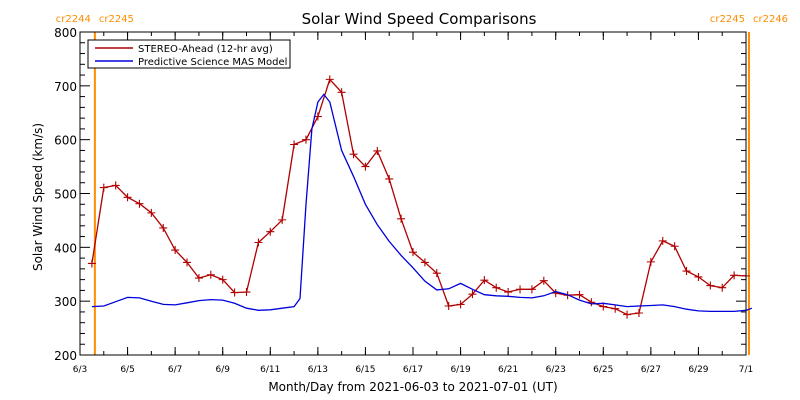 The image size is (800, 400). Describe the element at coordinates (65, 195) in the screenshot. I see `y-tick-label-500: 500` at that location.